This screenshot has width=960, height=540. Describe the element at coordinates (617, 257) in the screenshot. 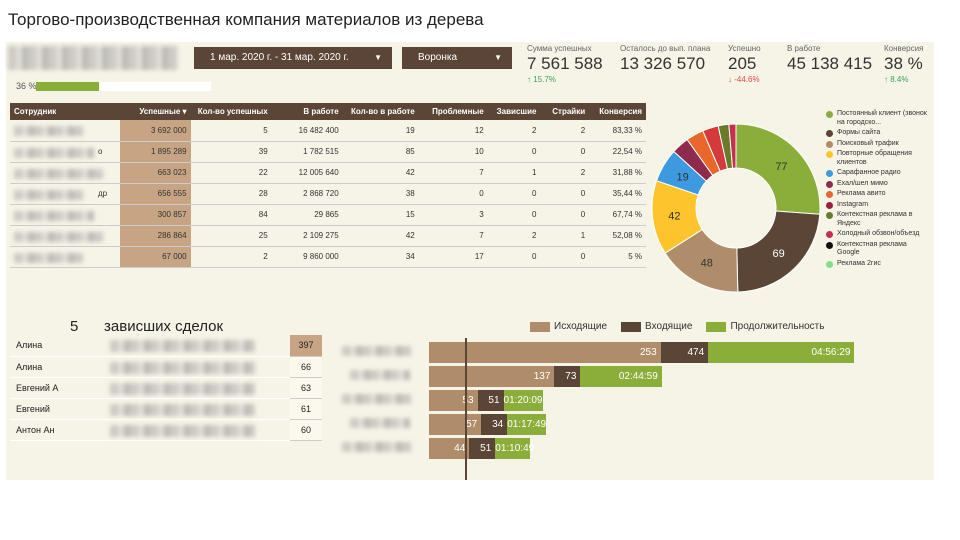

I see `table-cell: 5 %` at that location.